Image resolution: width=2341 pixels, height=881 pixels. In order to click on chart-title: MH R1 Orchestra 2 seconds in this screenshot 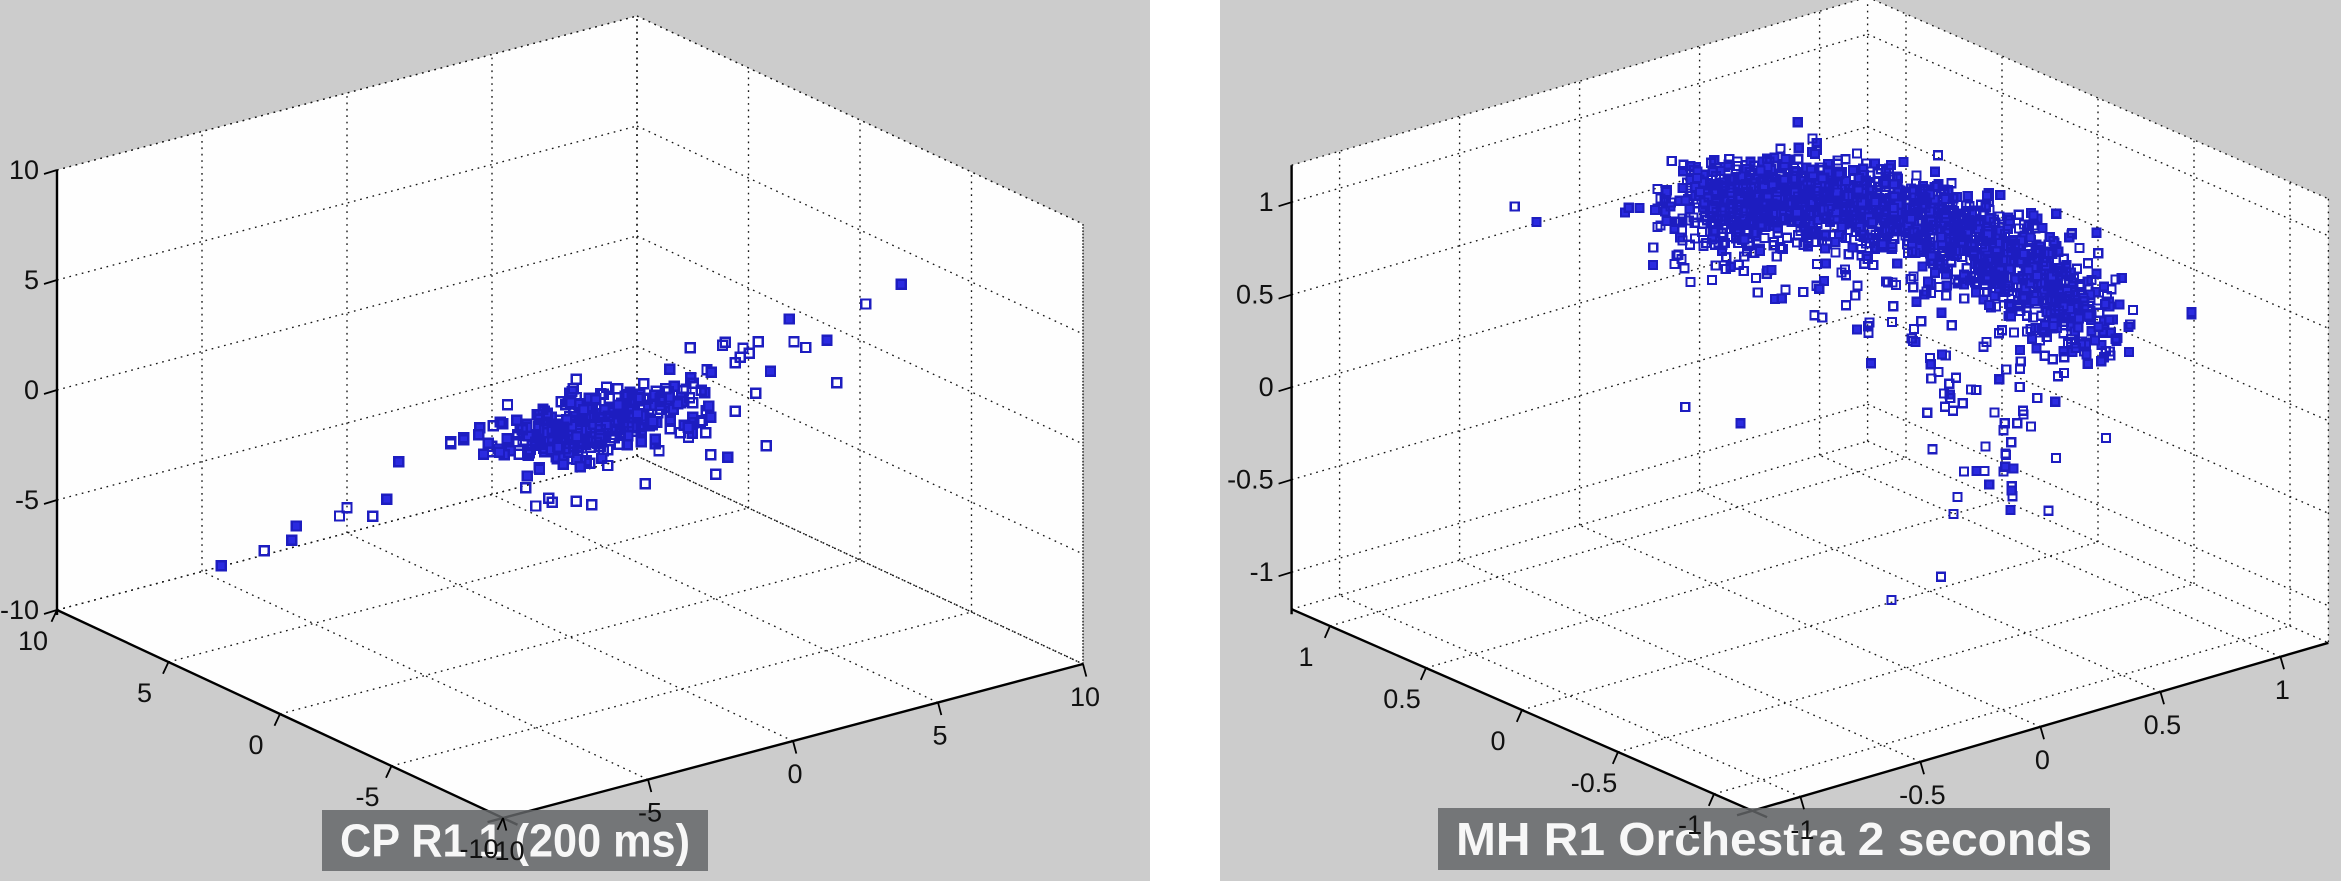, I will do `click(1774, 839)`.